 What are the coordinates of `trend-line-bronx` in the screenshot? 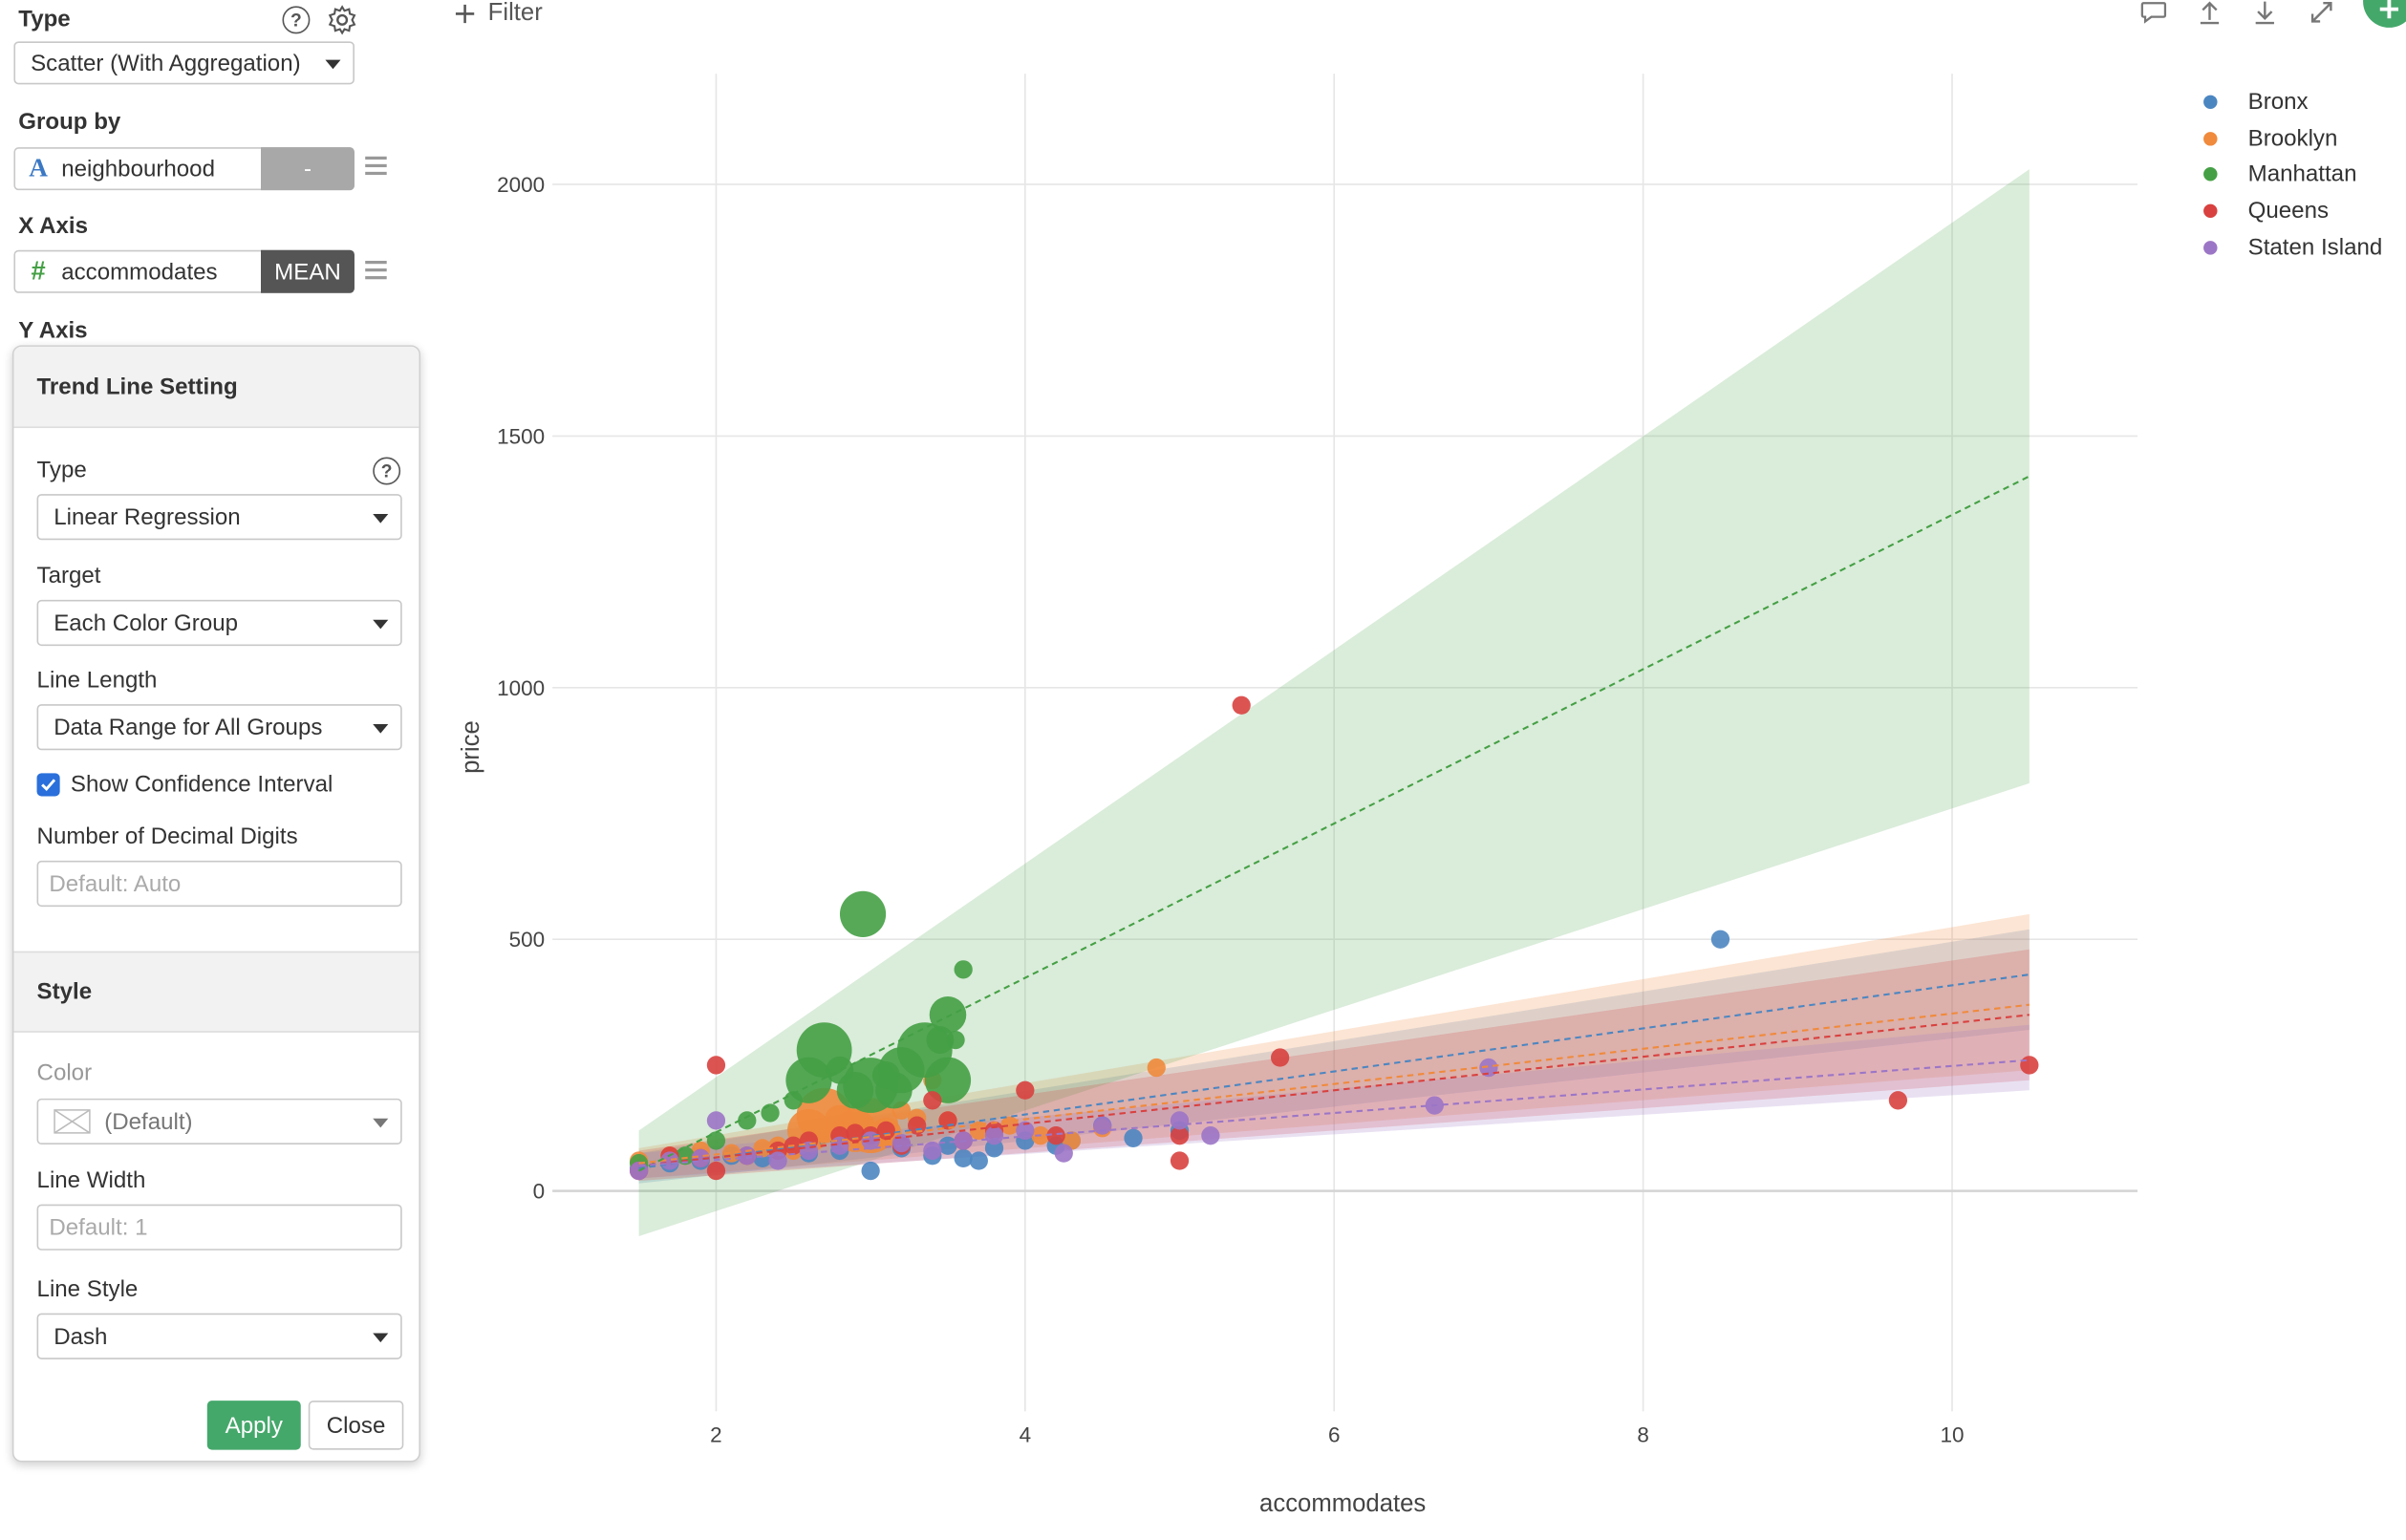 It's located at (1334, 1071).